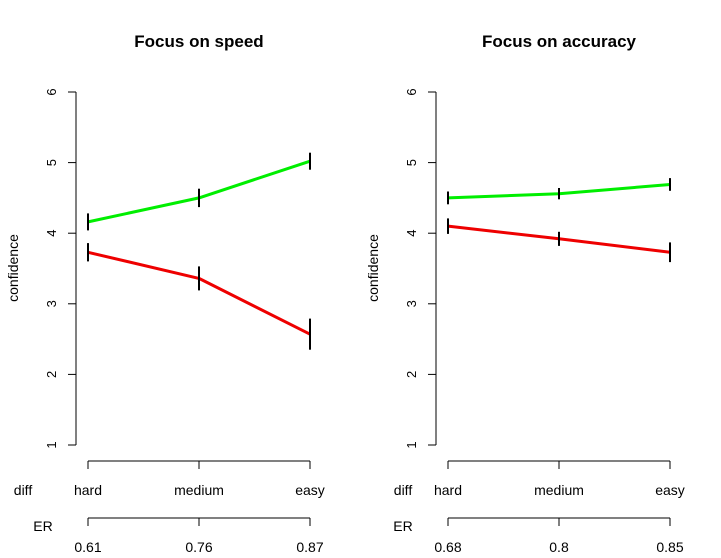 Image resolution: width=721 pixels, height=558 pixels. What do you see at coordinates (447, 547) in the screenshot?
I see `er-tick-label: 0.68` at bounding box center [447, 547].